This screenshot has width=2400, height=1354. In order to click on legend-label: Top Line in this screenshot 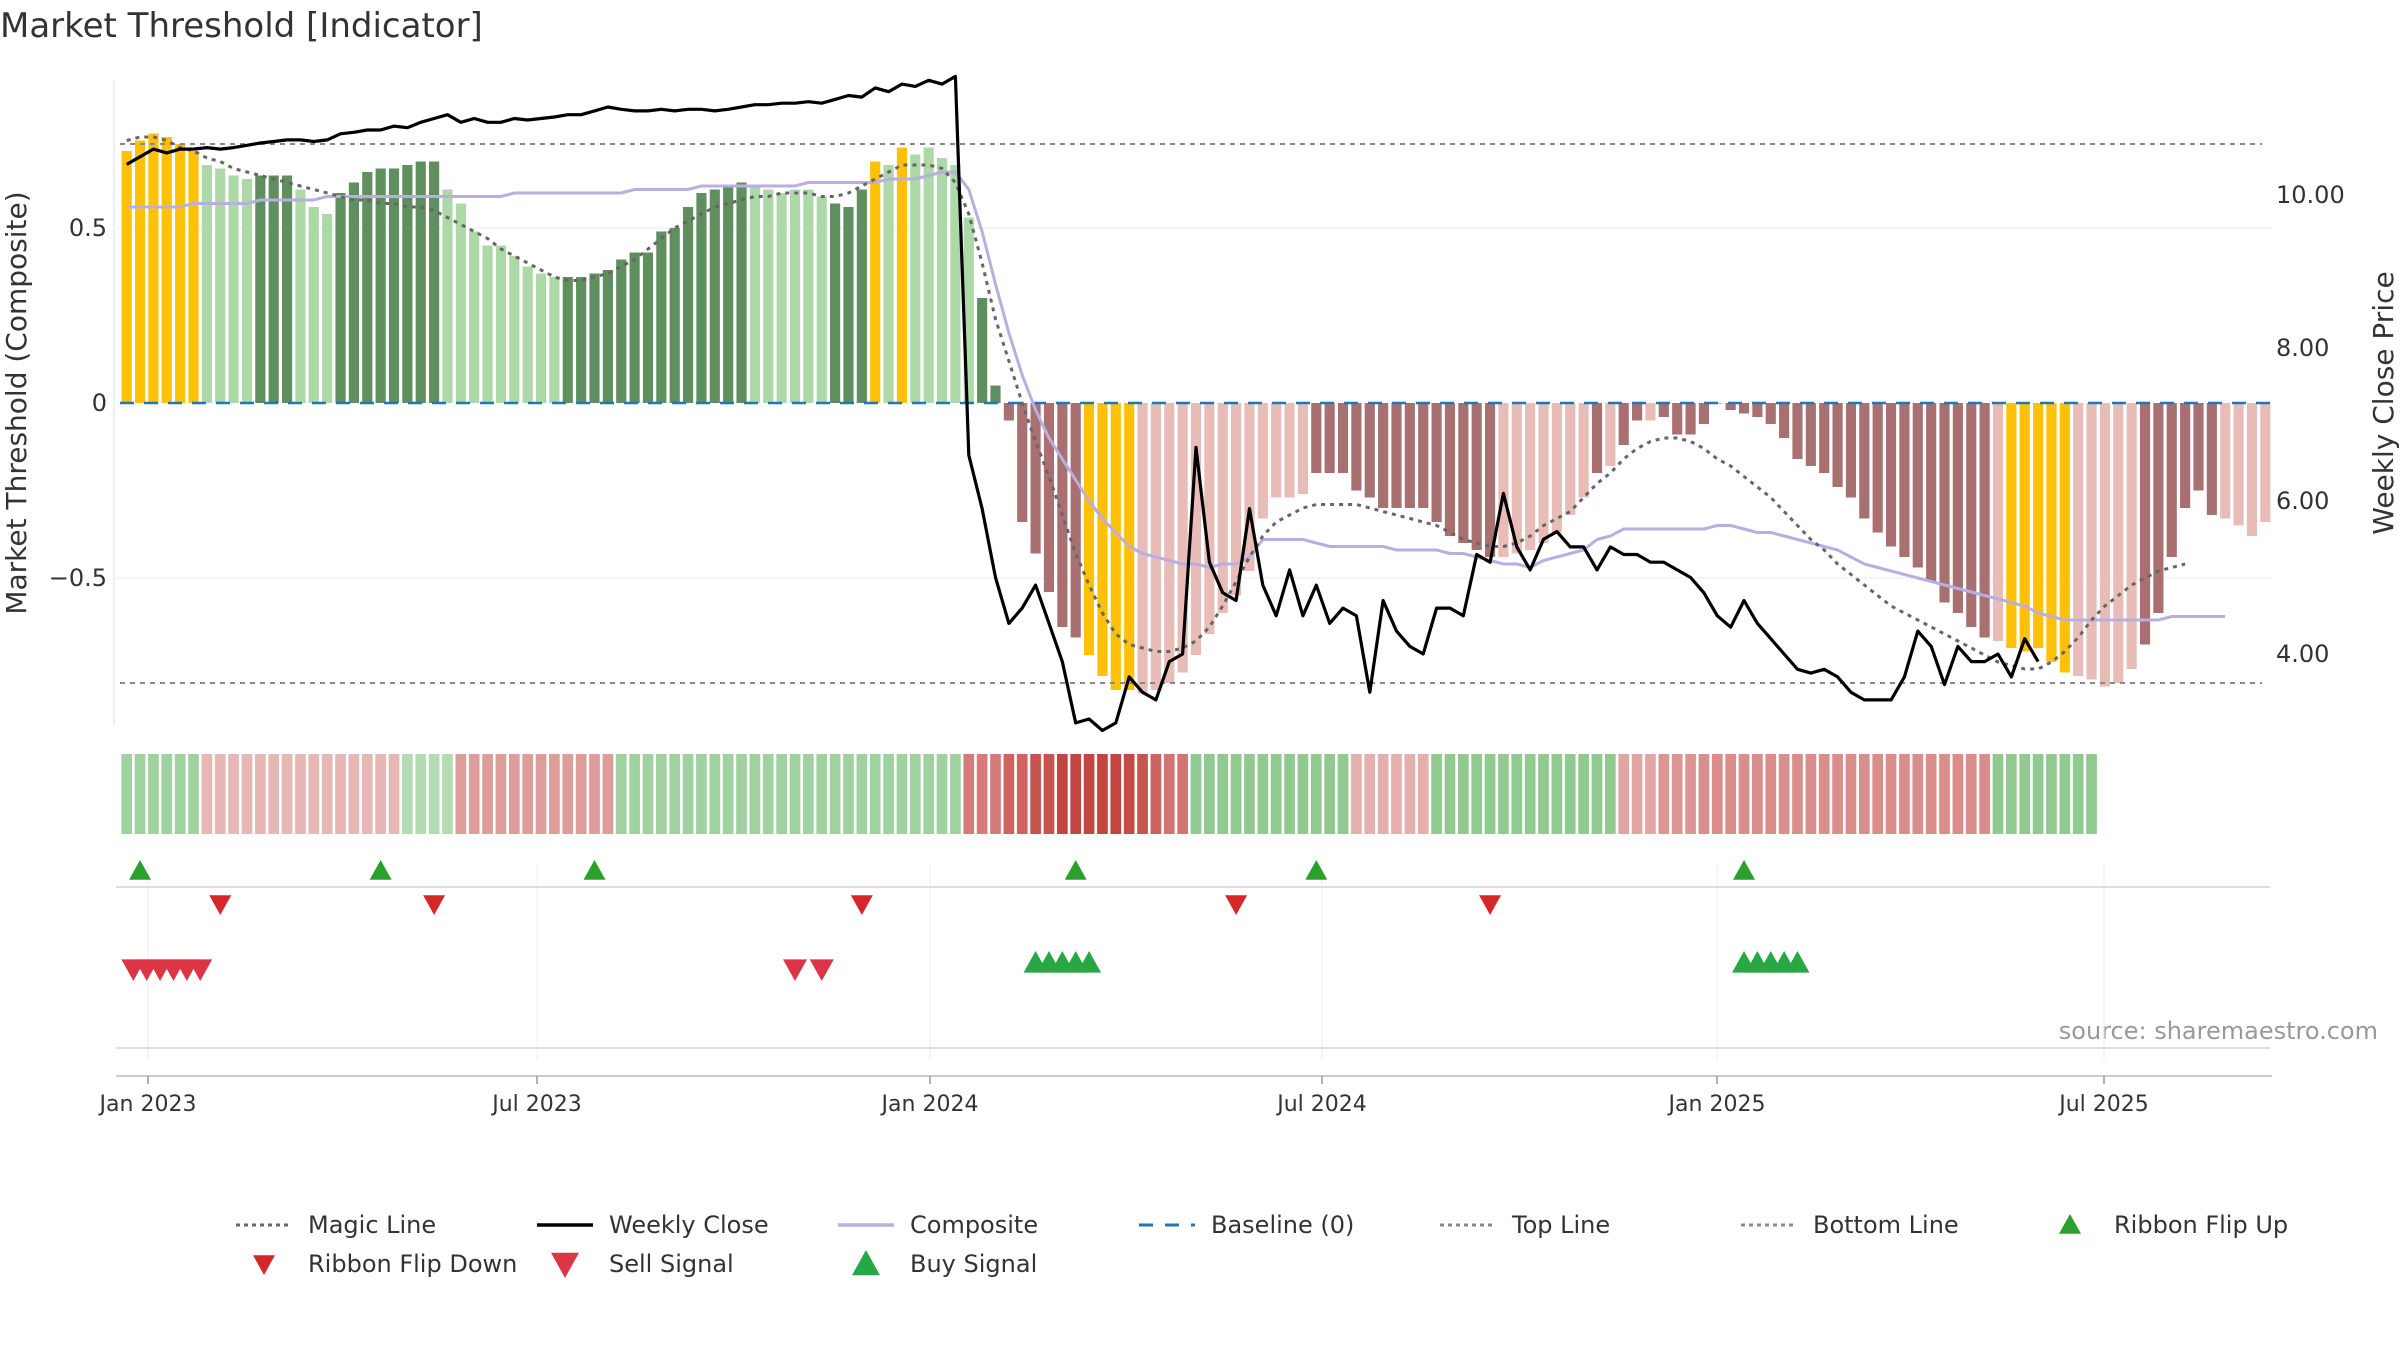, I will do `click(1560, 1225)`.